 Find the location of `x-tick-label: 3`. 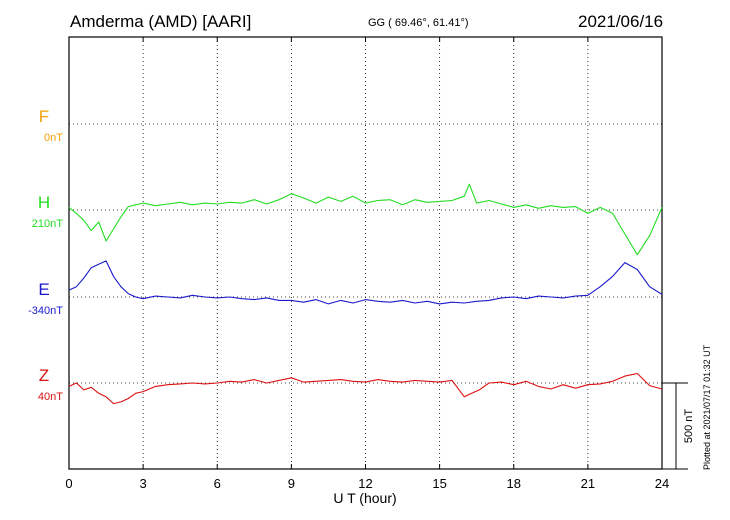

x-tick-label: 3 is located at coordinates (143, 483).